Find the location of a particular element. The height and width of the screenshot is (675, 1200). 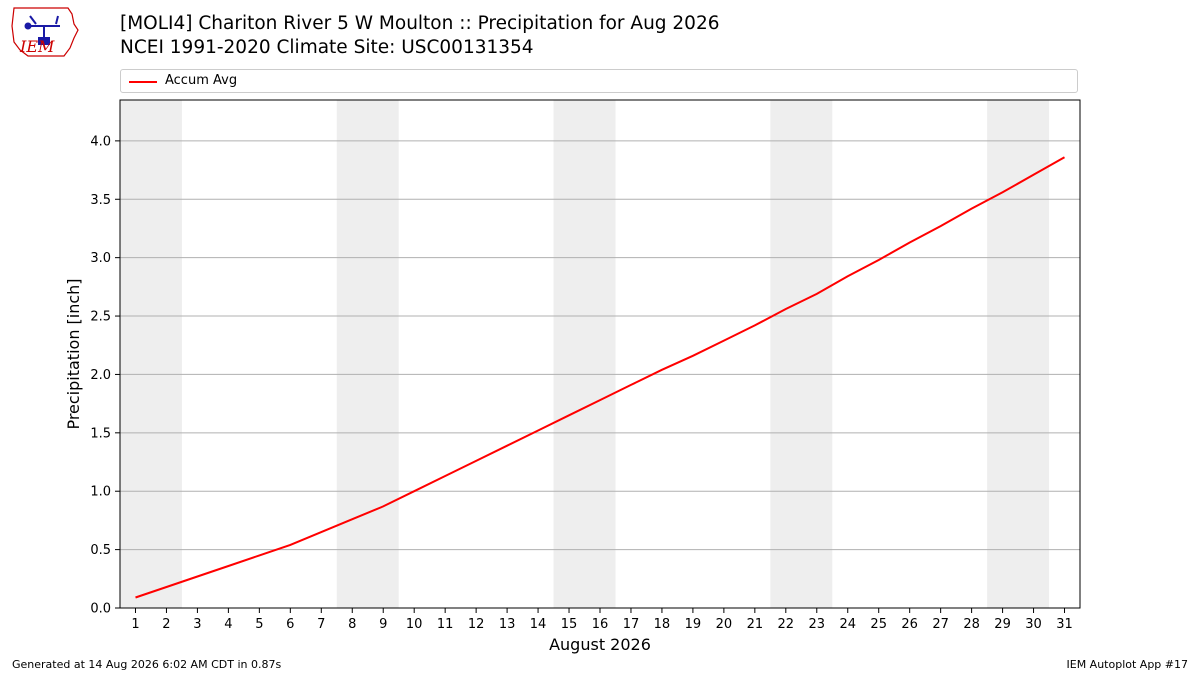

x-tick-label: 17 is located at coordinates (631, 624).